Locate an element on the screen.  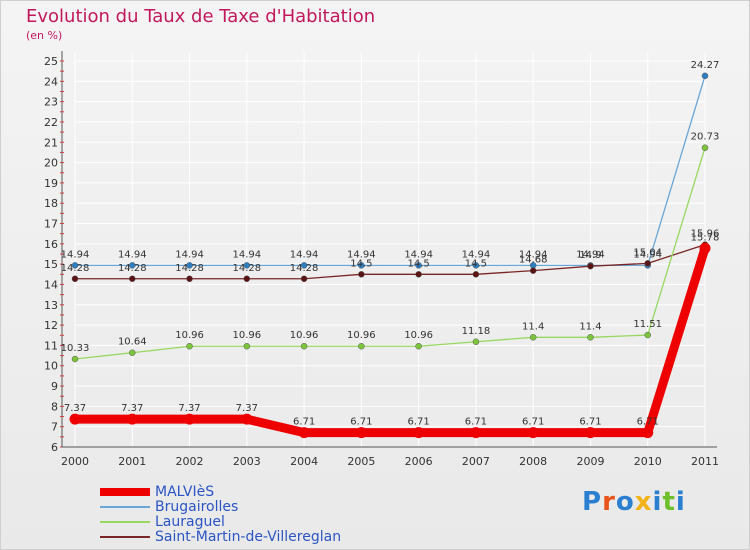
y-tick-label: 22 is located at coordinates (51, 122).